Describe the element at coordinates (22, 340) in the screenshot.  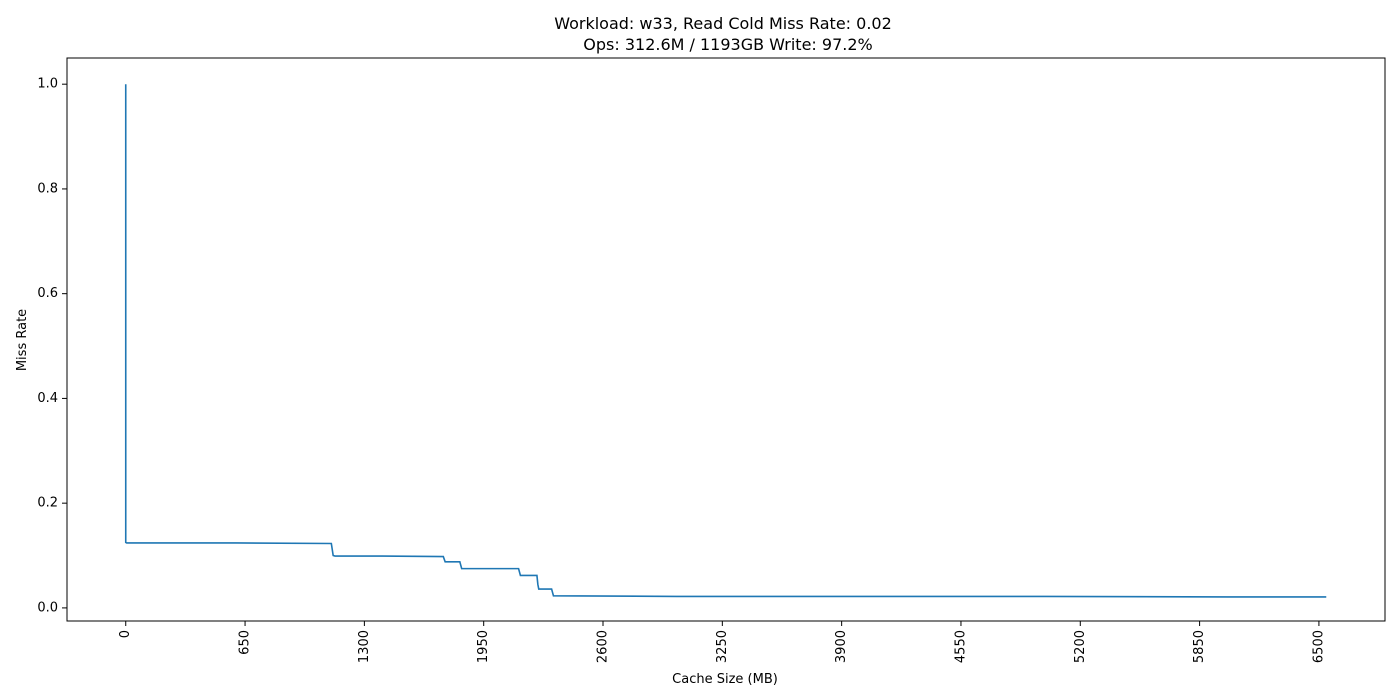
I see `y-axis-label: Miss Rate` at that location.